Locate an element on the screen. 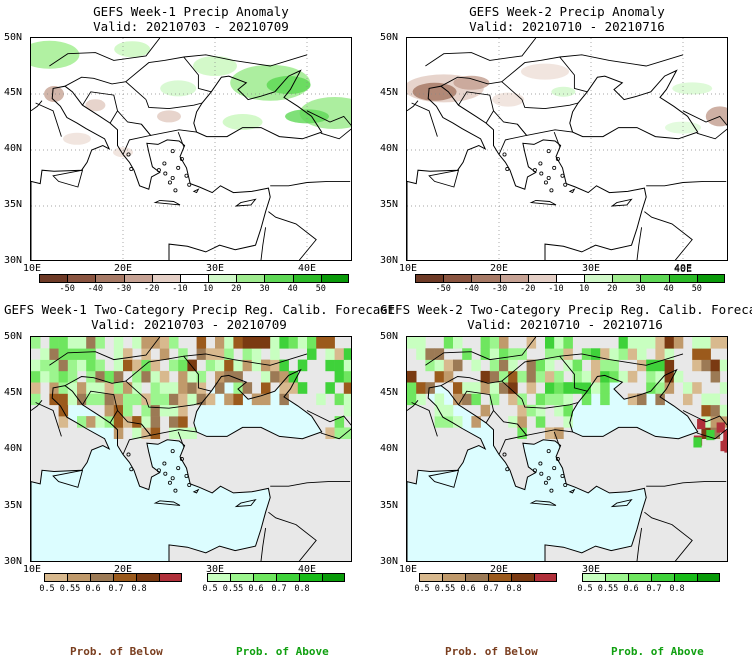 The height and width of the screenshot is (662, 752). p3-lat-35: 35N is located at coordinates (13, 505).